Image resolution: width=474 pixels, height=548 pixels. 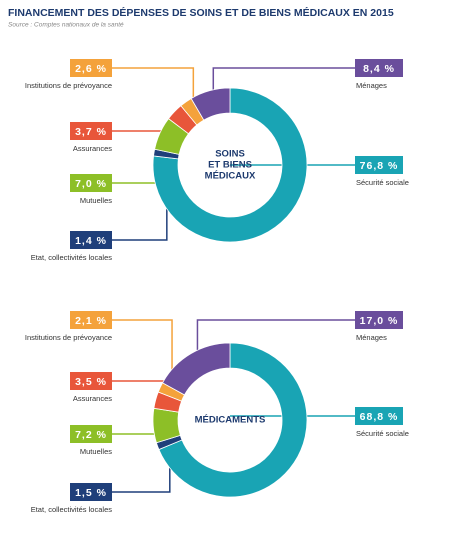 I want to click on source: Source : Comptes nationaux de la santé, so click(x=66, y=25).